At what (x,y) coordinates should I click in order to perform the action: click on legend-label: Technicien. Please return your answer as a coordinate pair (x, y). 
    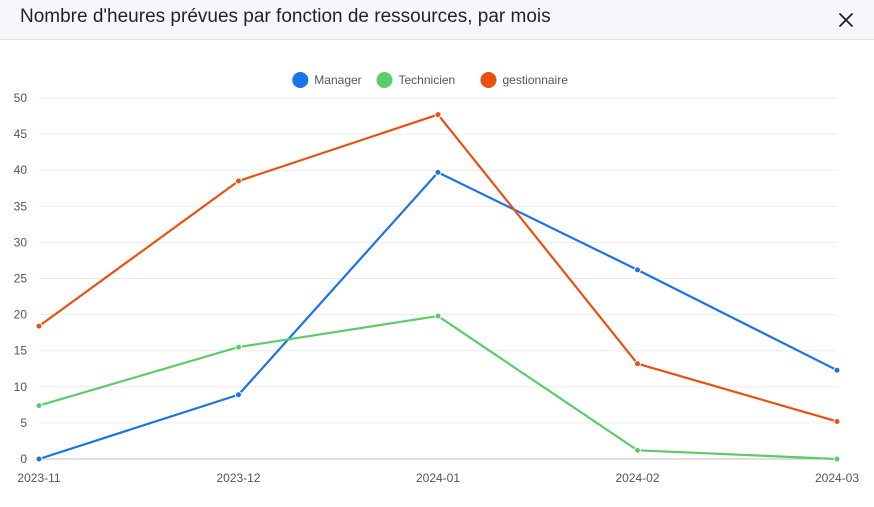
    Looking at the image, I should click on (427, 80).